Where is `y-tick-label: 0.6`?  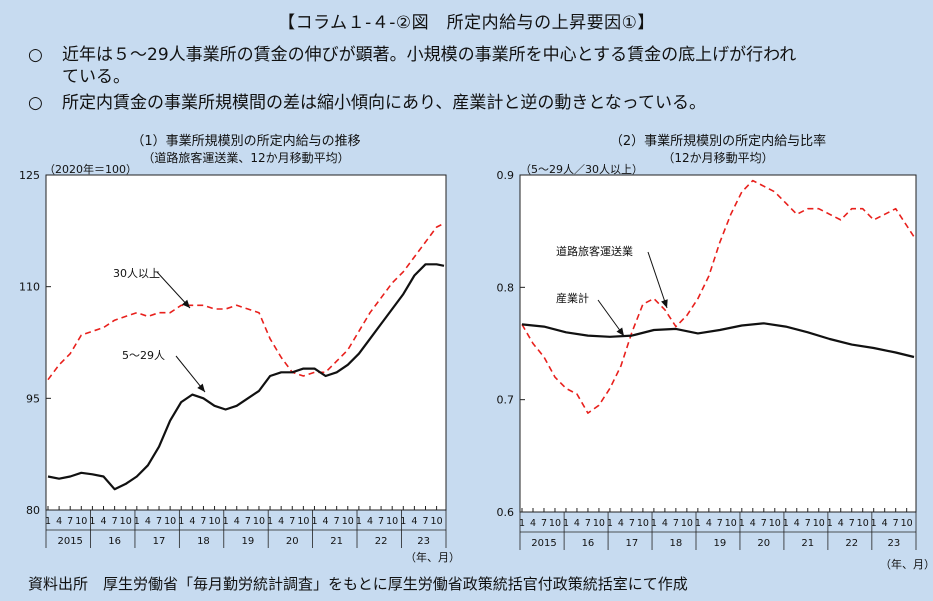
y-tick-label: 0.6 is located at coordinates (506, 512).